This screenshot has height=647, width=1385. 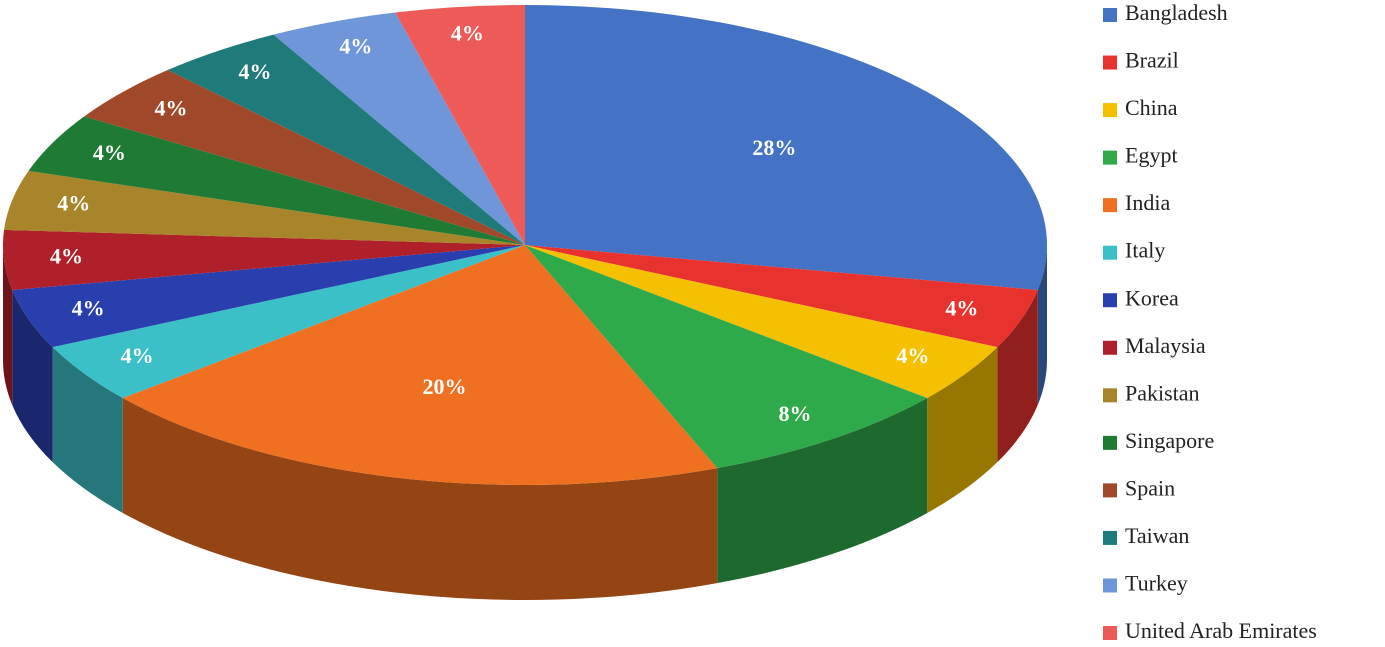 I want to click on data-label: 20%, so click(x=445, y=386).